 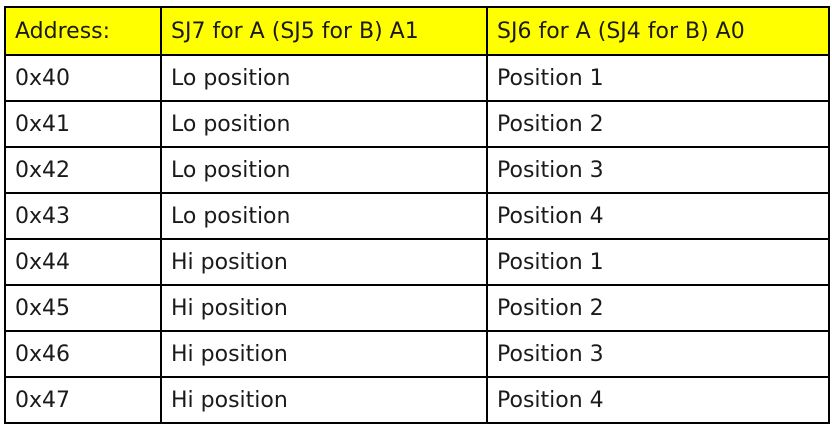 I want to click on header-a1: SJ7 for A (SJ5 for B) A1, so click(x=324, y=31).